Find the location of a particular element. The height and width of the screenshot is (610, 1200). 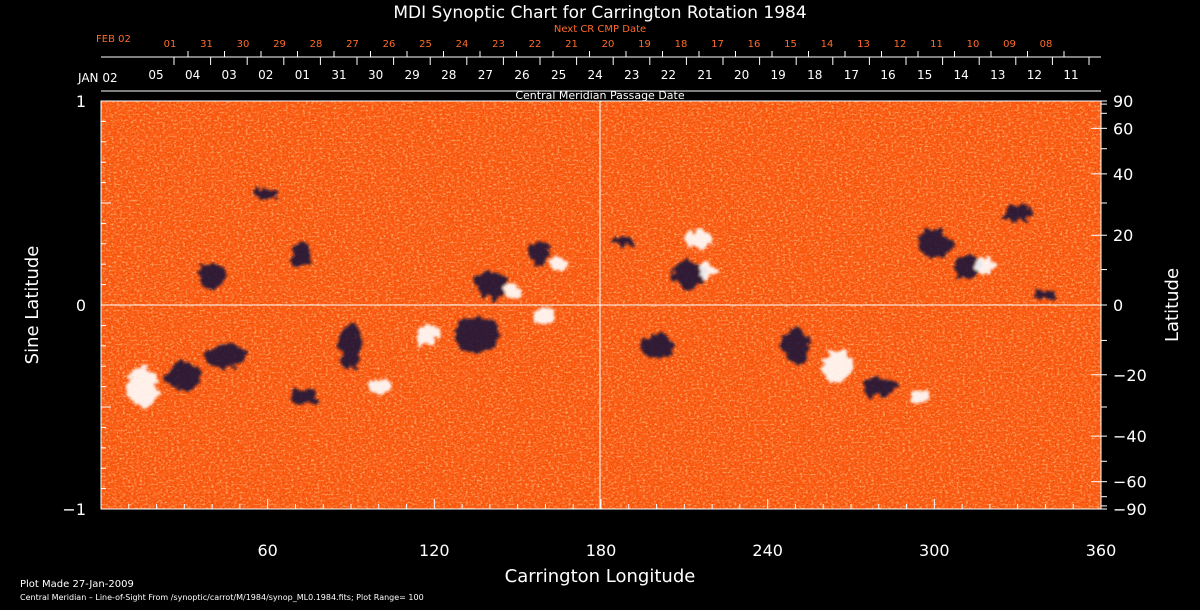

lat-tick-label: −60 is located at coordinates (1130, 482).